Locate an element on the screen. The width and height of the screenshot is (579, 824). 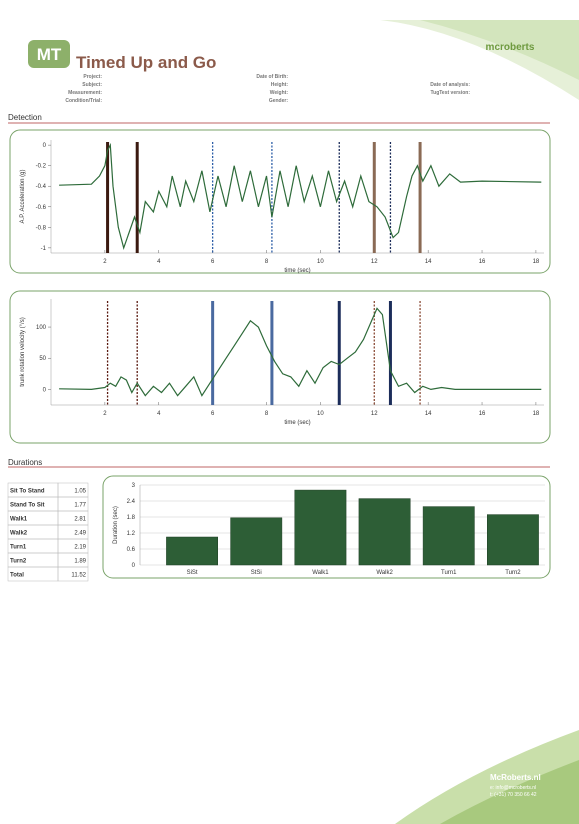
y-tick-label: 0.6 is located at coordinates (131, 550).